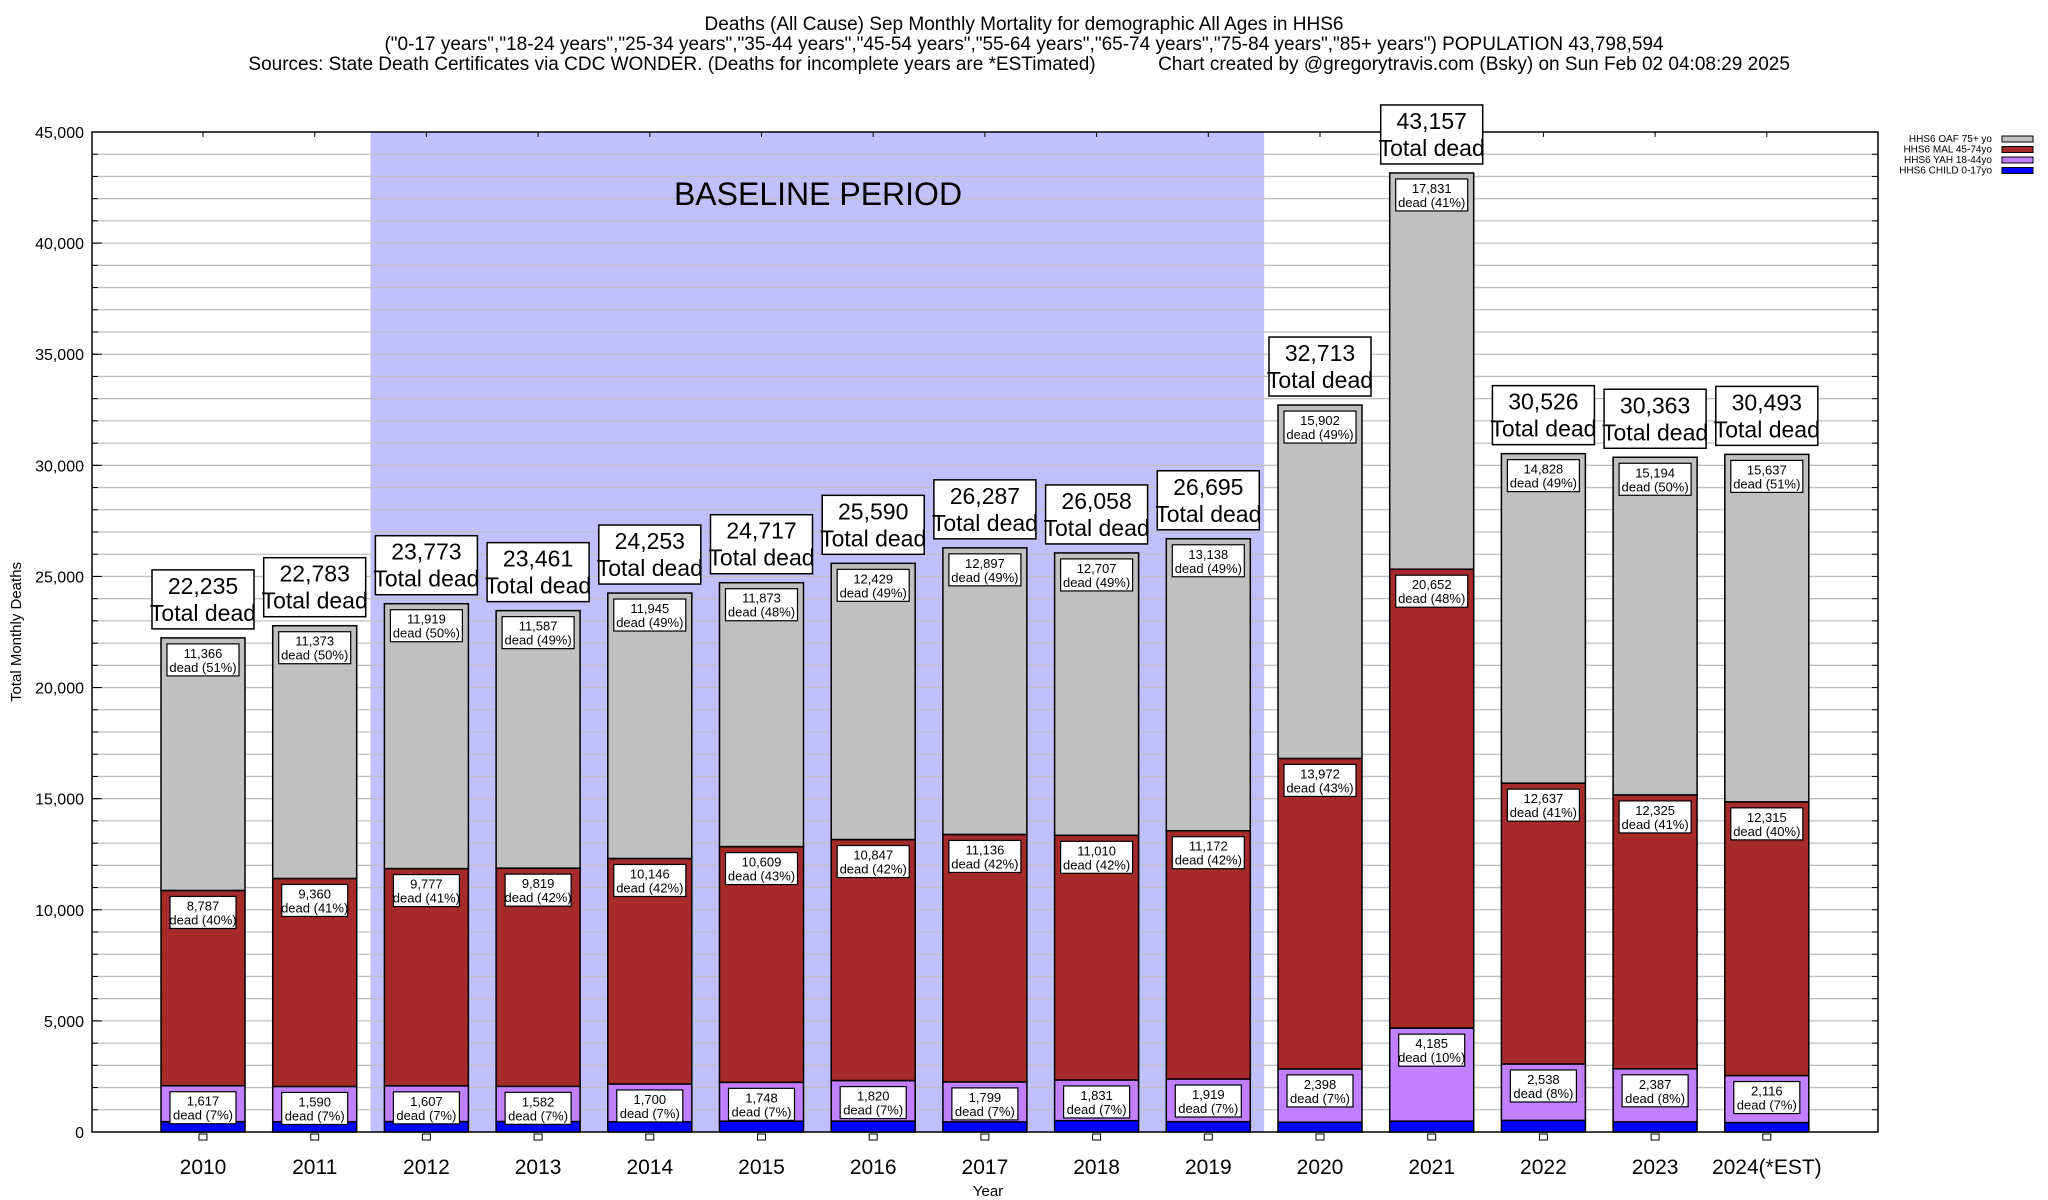 The height and width of the screenshot is (1200, 2048). What do you see at coordinates (1432, 584) in the screenshot?
I see `segment-label-value: 20,652` at bounding box center [1432, 584].